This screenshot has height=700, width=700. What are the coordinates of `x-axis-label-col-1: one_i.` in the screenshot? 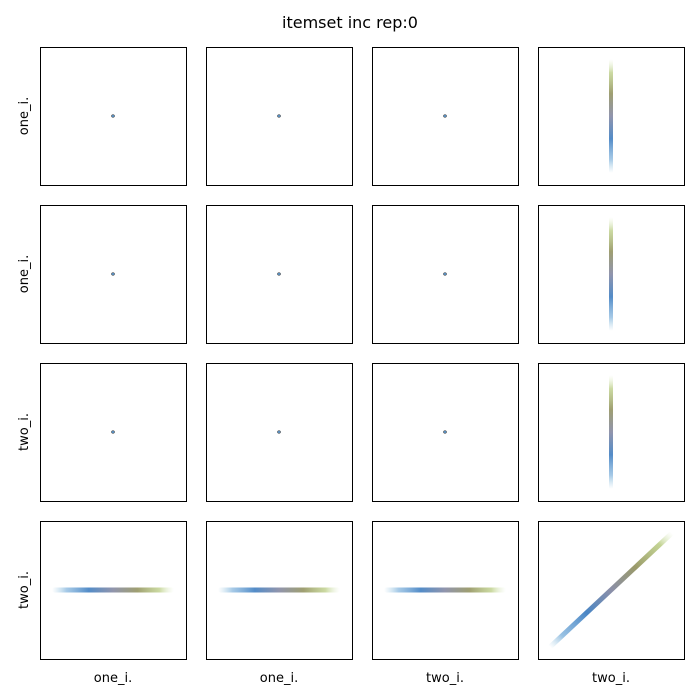 It's located at (113, 678).